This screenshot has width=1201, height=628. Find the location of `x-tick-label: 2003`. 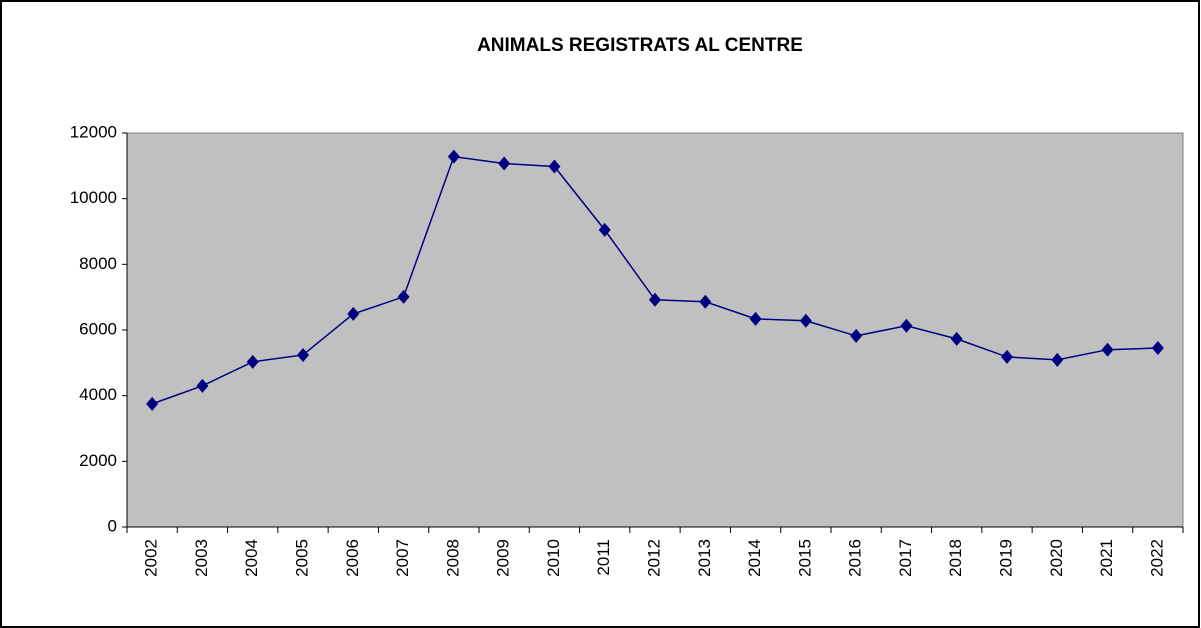

x-tick-label: 2003 is located at coordinates (201, 558).